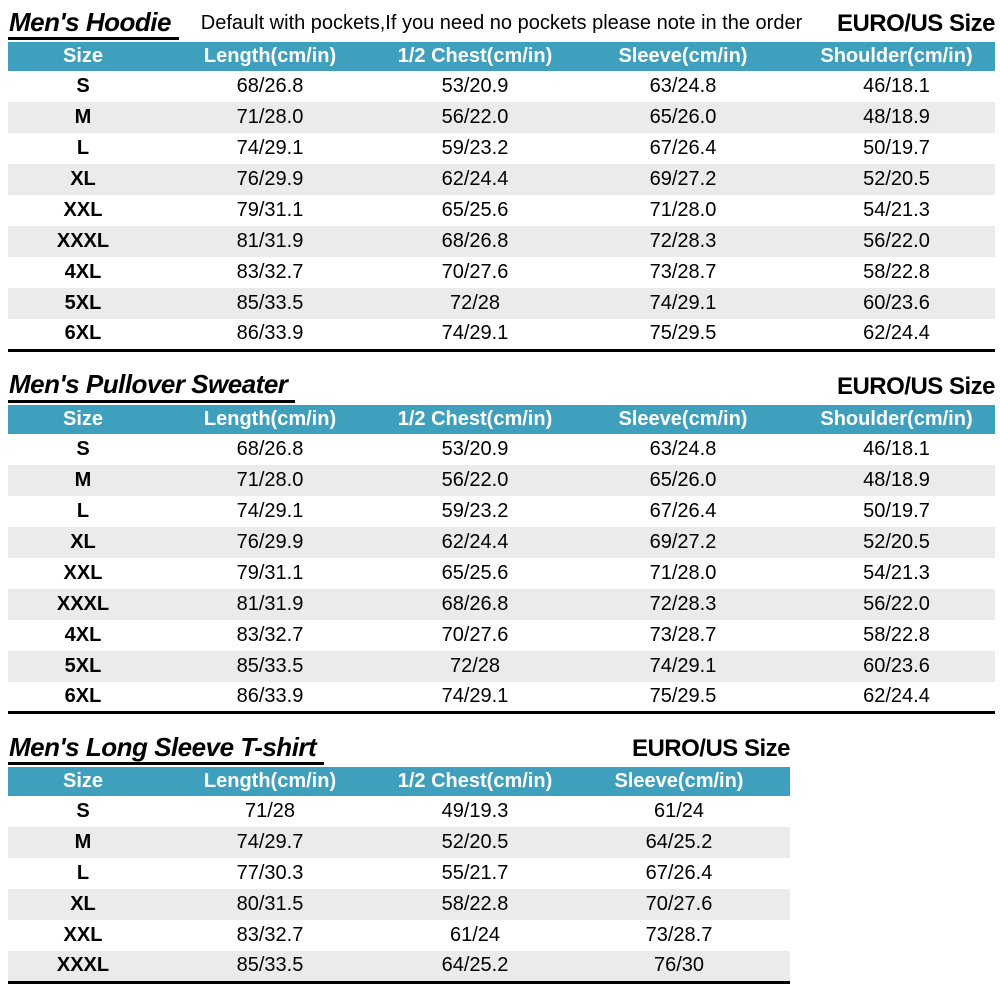 This screenshot has width=1000, height=1000. What do you see at coordinates (679, 873) in the screenshot?
I see `measurement-cell: 67/26.4` at bounding box center [679, 873].